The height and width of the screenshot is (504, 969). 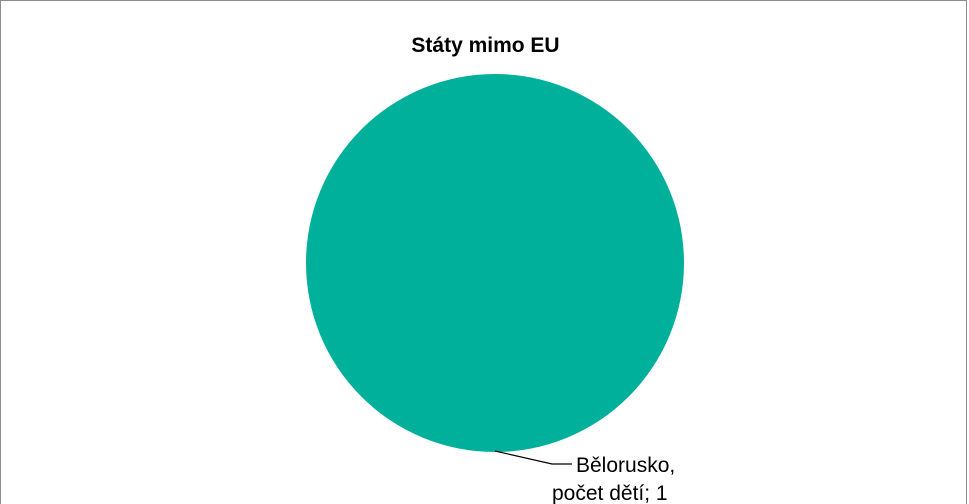 I want to click on chart-title: Státy mimo EU, so click(x=485, y=45).